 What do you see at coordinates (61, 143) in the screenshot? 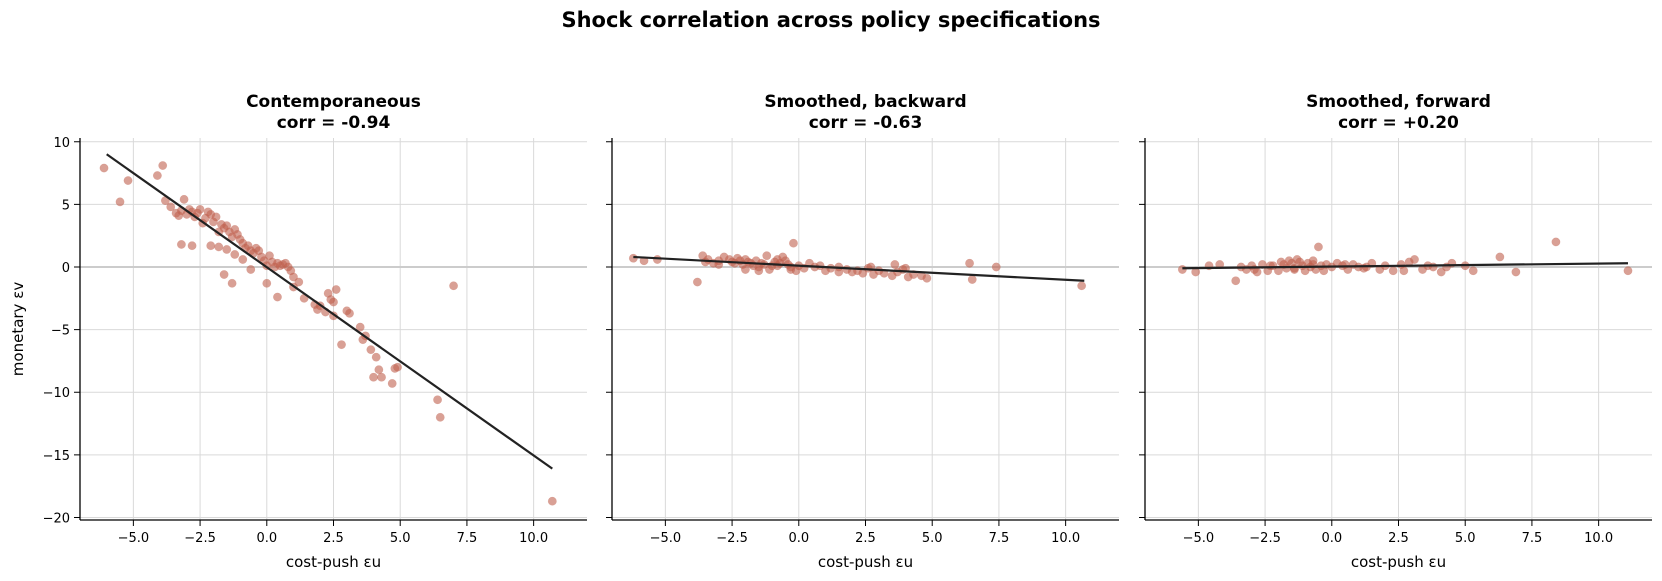
I see `y-tick-label: 10` at bounding box center [61, 143].